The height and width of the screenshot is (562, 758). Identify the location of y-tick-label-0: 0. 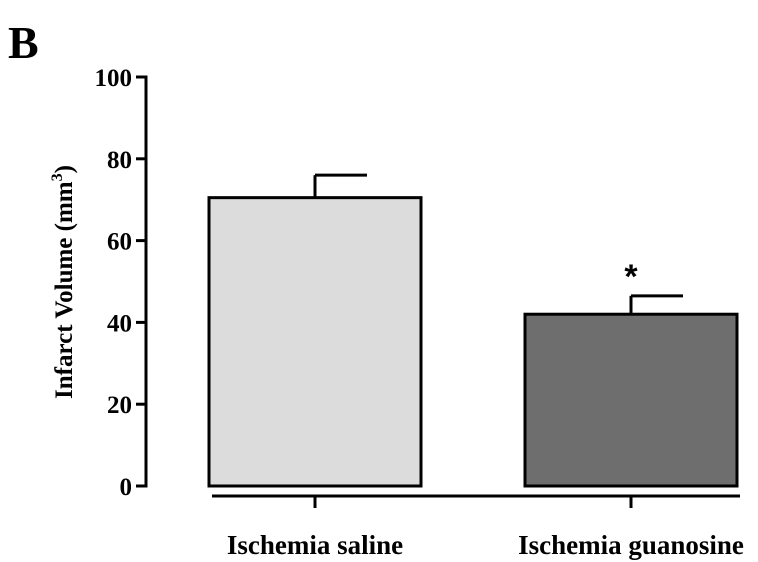
(126, 487).